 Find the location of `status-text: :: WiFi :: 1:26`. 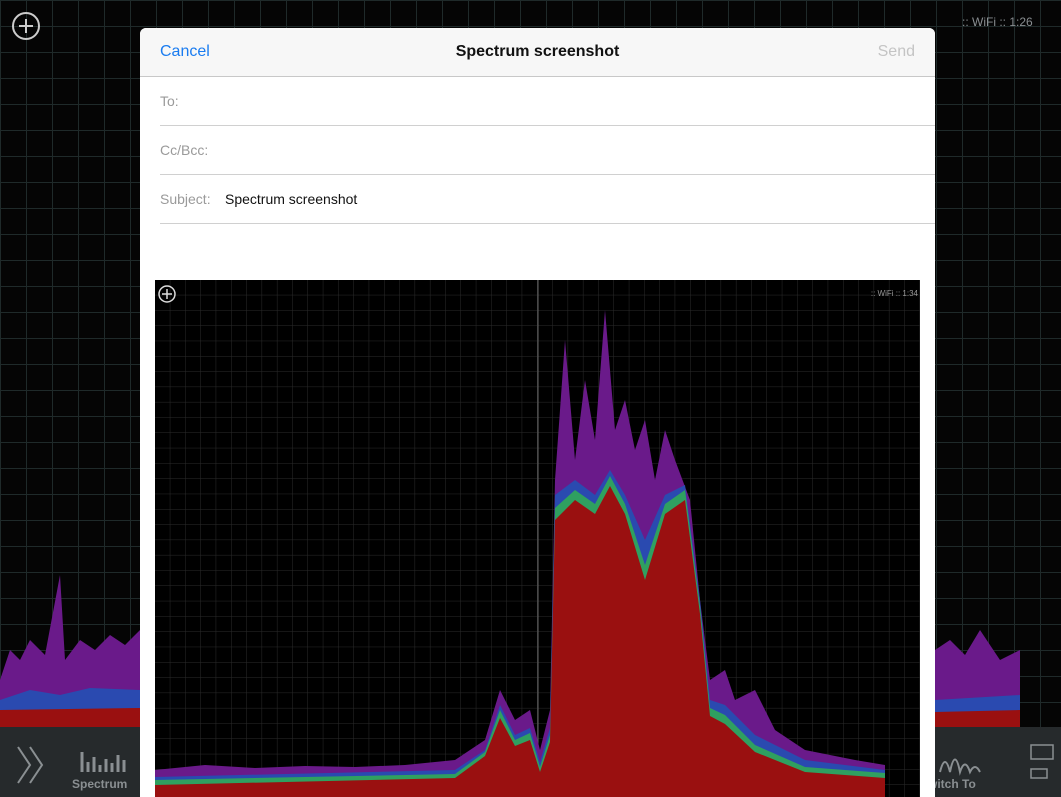

status-text: :: WiFi :: 1:26 is located at coordinates (997, 22).